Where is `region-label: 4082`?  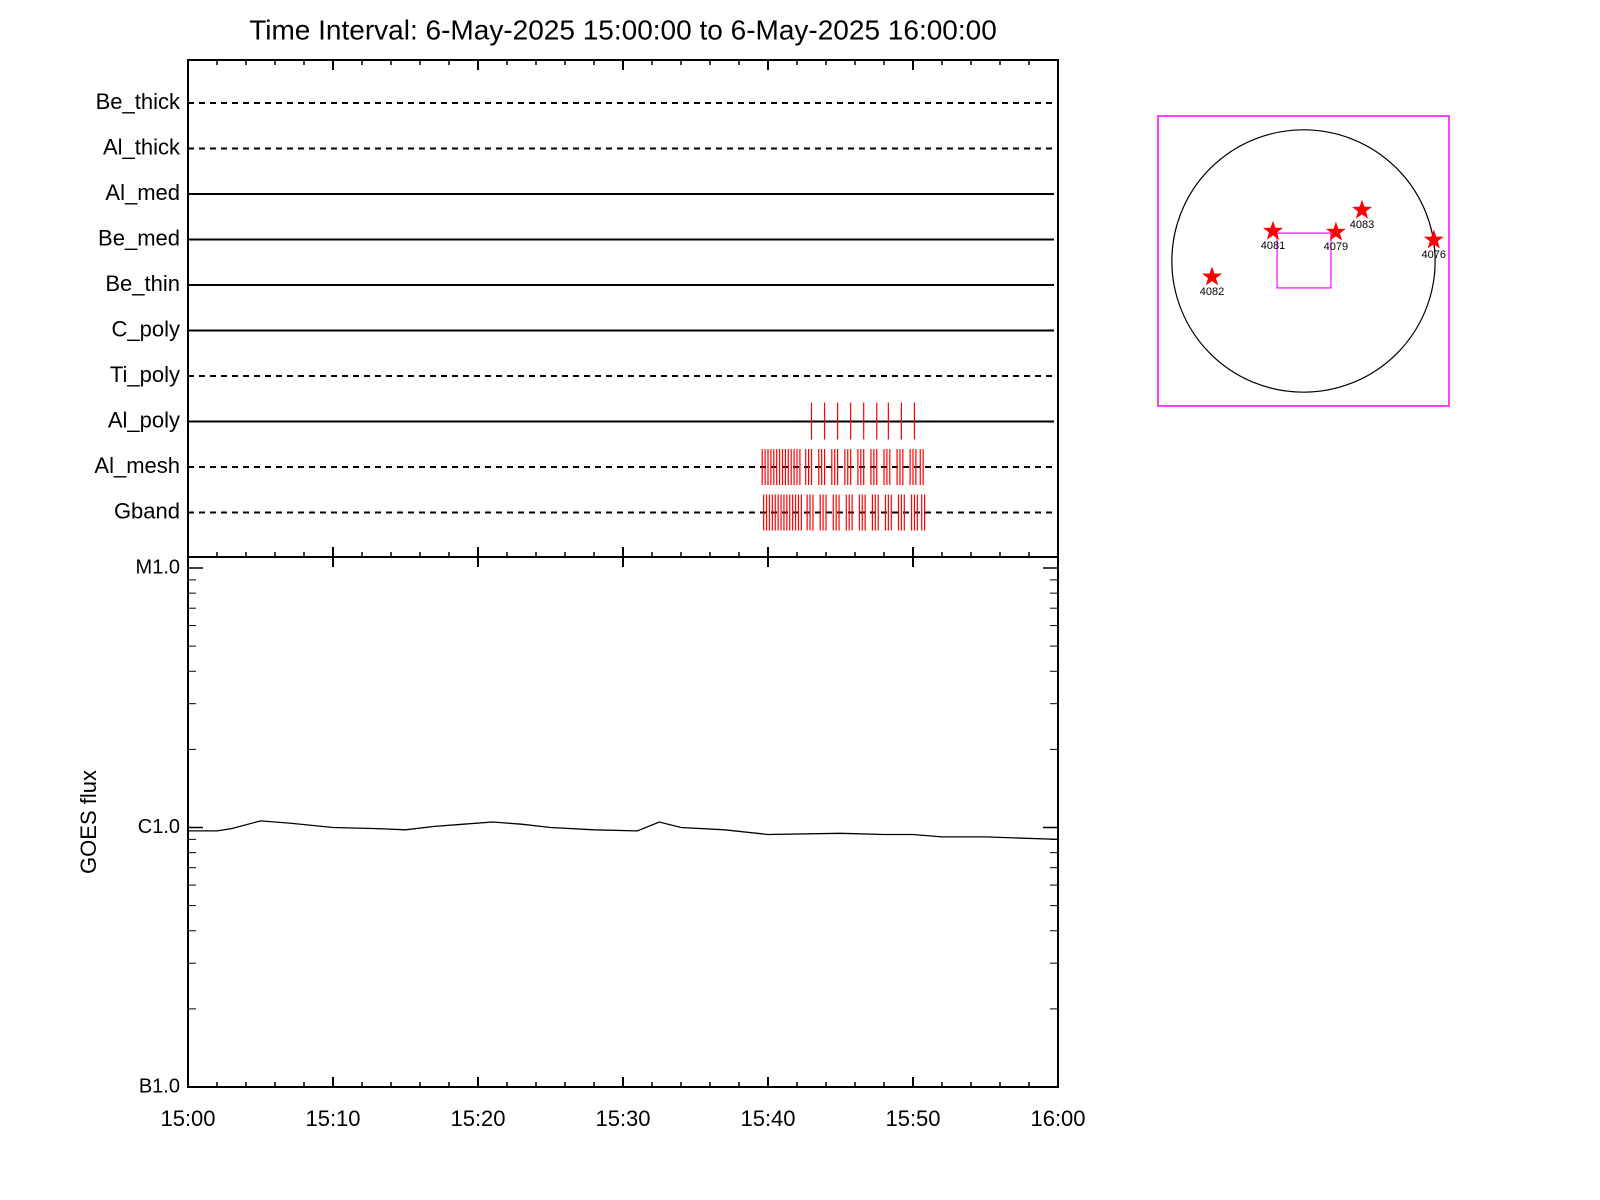
region-label: 4082 is located at coordinates (1212, 292).